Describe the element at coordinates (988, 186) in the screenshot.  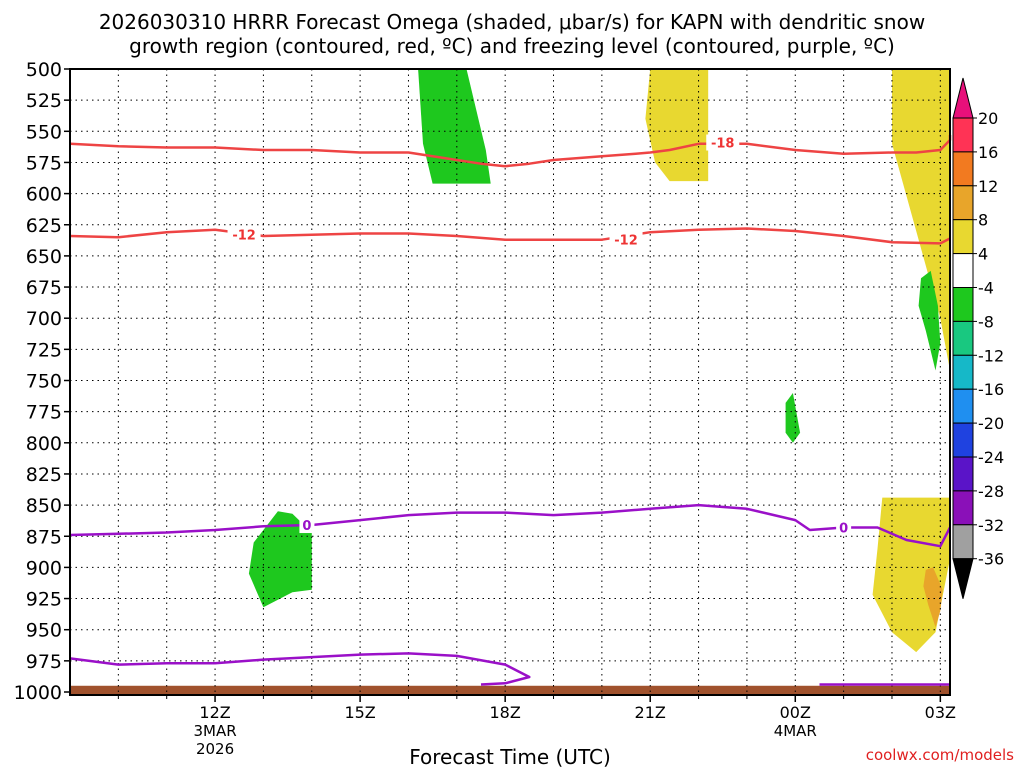
I see `colorbar-label-2: 12` at that location.